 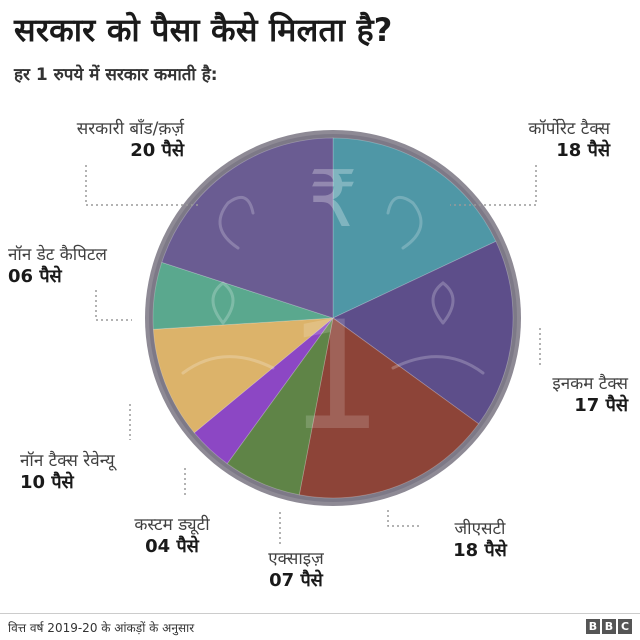 What do you see at coordinates (157, 150) in the screenshot?
I see `slice-value: 20 पैसे` at bounding box center [157, 150].